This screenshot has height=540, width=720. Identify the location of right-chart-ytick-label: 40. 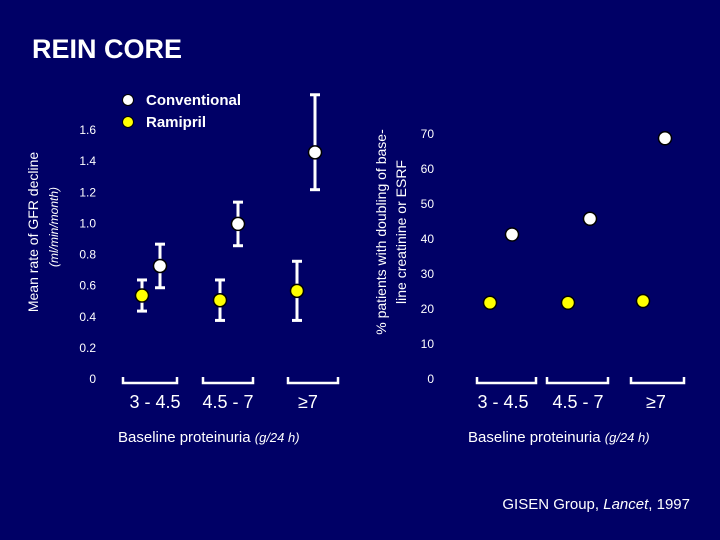
(428, 239).